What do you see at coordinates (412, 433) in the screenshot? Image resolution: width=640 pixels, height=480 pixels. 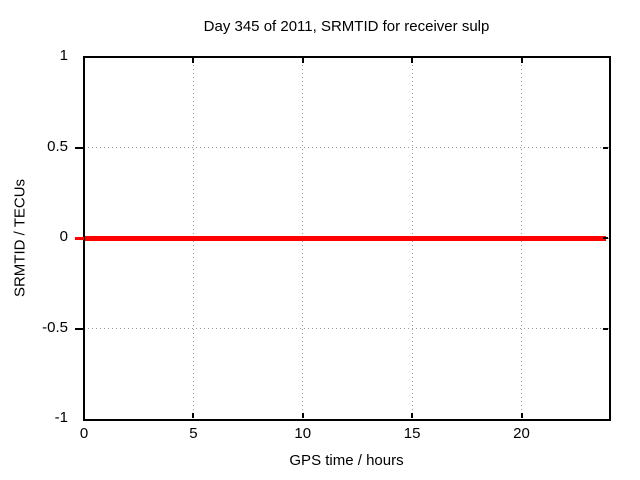 I see `x-tick-label: 15` at bounding box center [412, 433].